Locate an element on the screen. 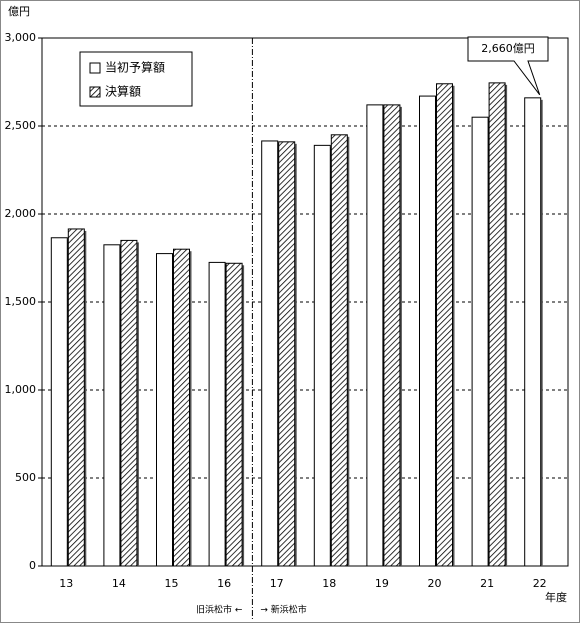 The height and width of the screenshot is (623, 580). x-tick-label: 20 is located at coordinates (435, 583).